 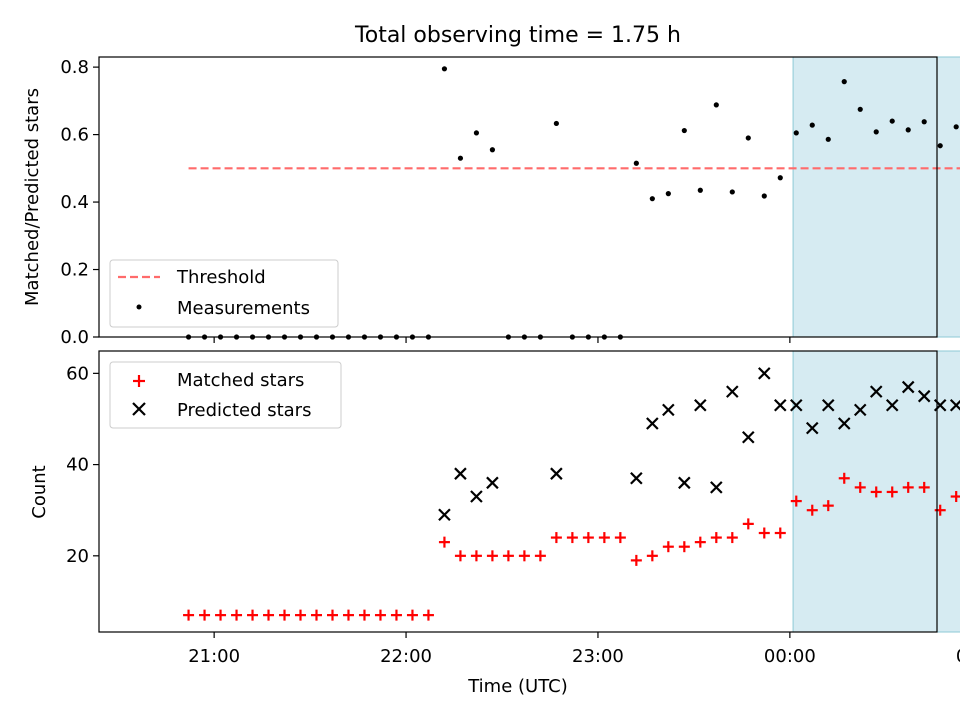 I want to click on y-ticks-top: 0.0 0.2 0.4 0.6 0.8, so click(x=79, y=202).